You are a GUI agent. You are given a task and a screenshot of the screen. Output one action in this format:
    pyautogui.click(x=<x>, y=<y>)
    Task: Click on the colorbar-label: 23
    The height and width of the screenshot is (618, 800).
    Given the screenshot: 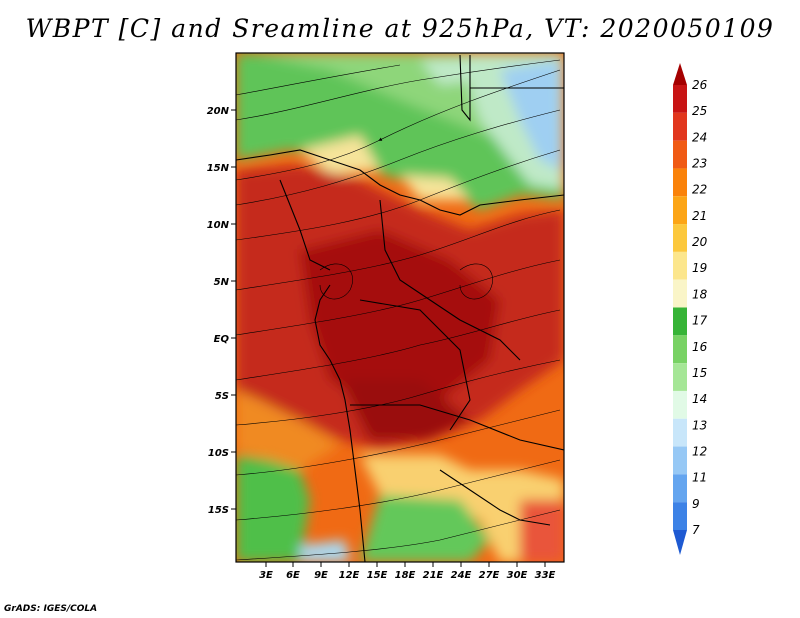 What is the action you would take?
    pyautogui.click(x=699, y=164)
    